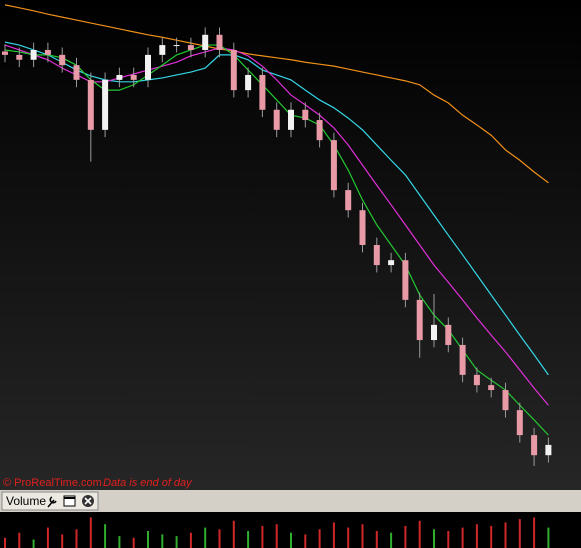  What do you see at coordinates (69, 501) in the screenshot?
I see `window-icon` at bounding box center [69, 501].